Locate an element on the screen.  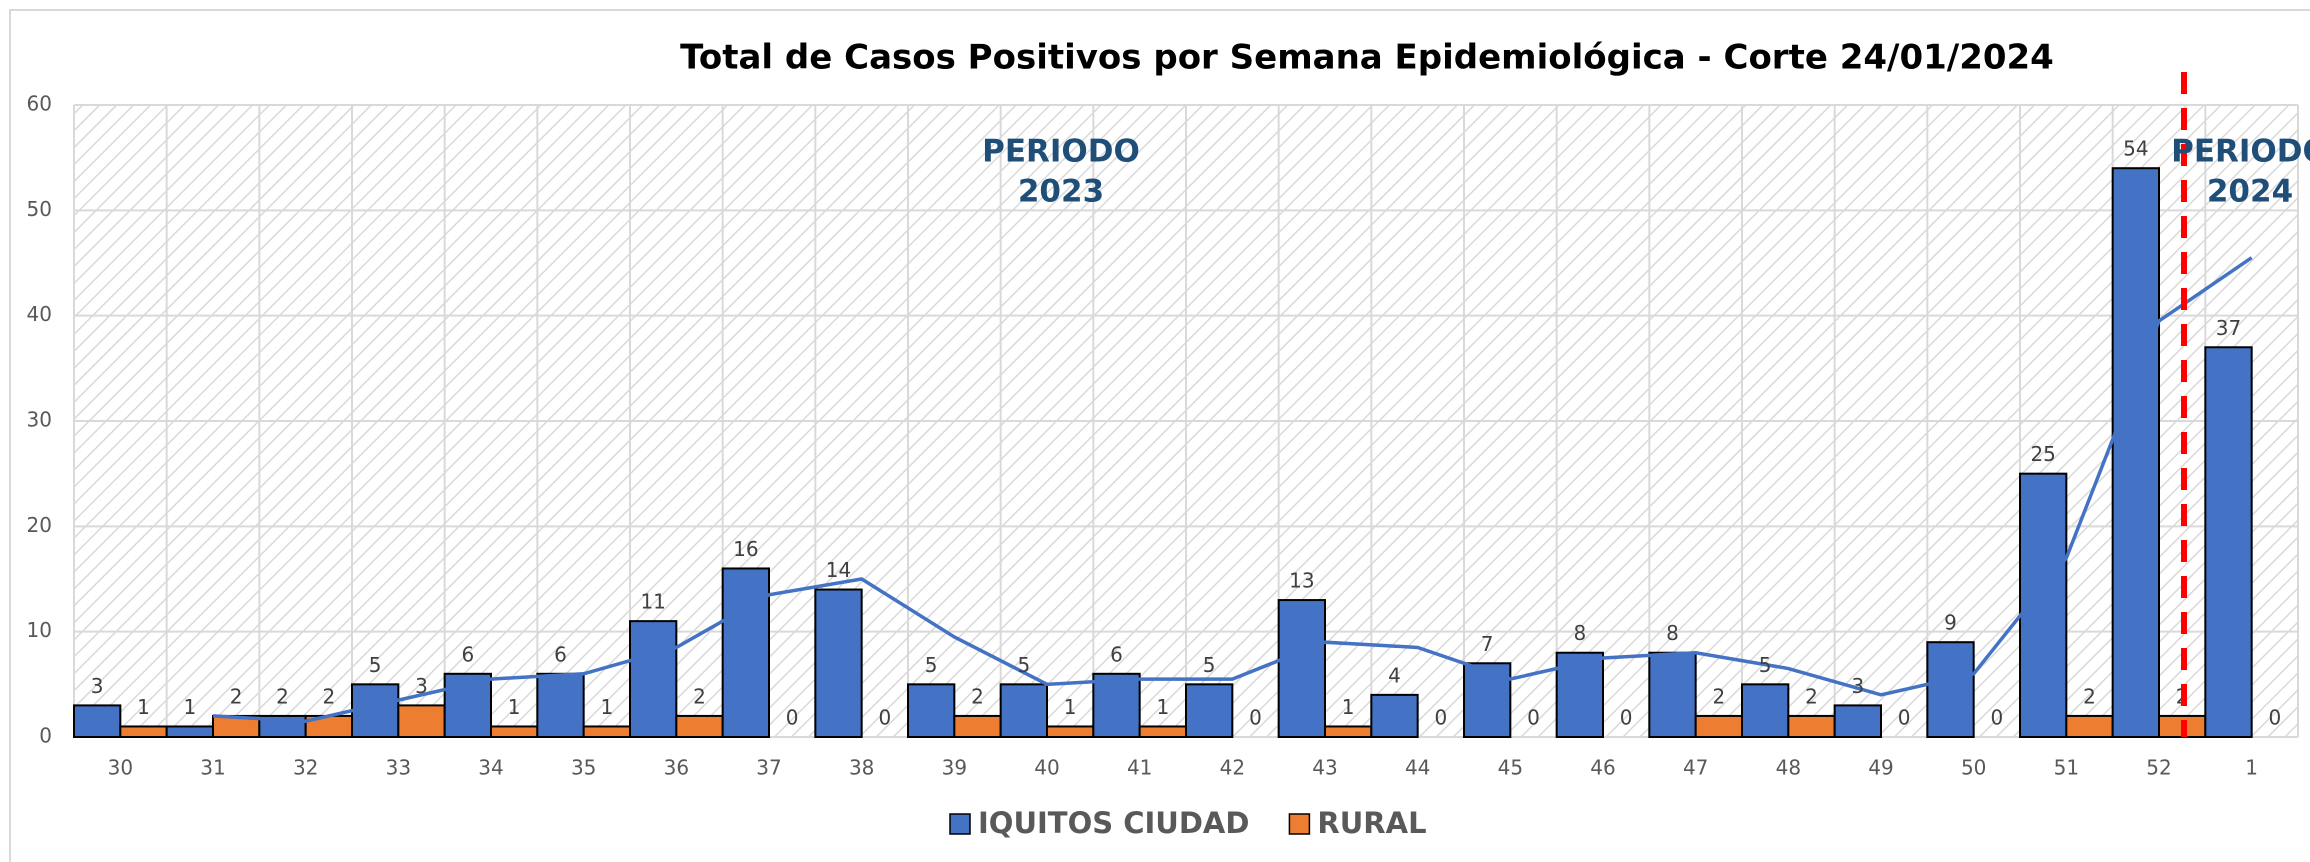
x-tick-label: 52 is located at coordinates (2158, 768).